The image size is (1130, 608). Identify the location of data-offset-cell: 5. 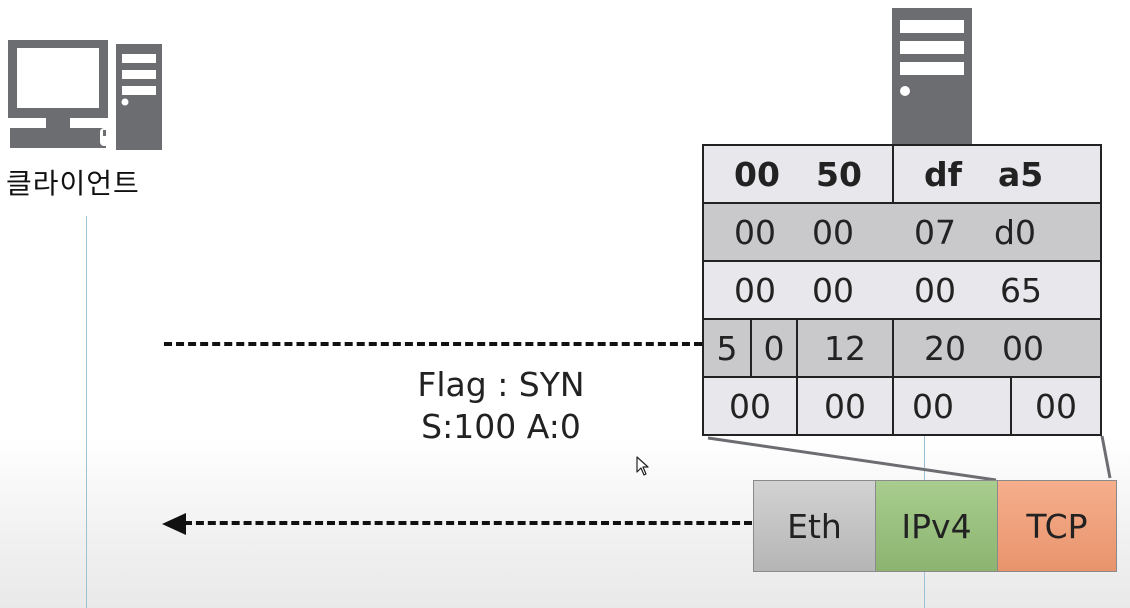
(727, 348).